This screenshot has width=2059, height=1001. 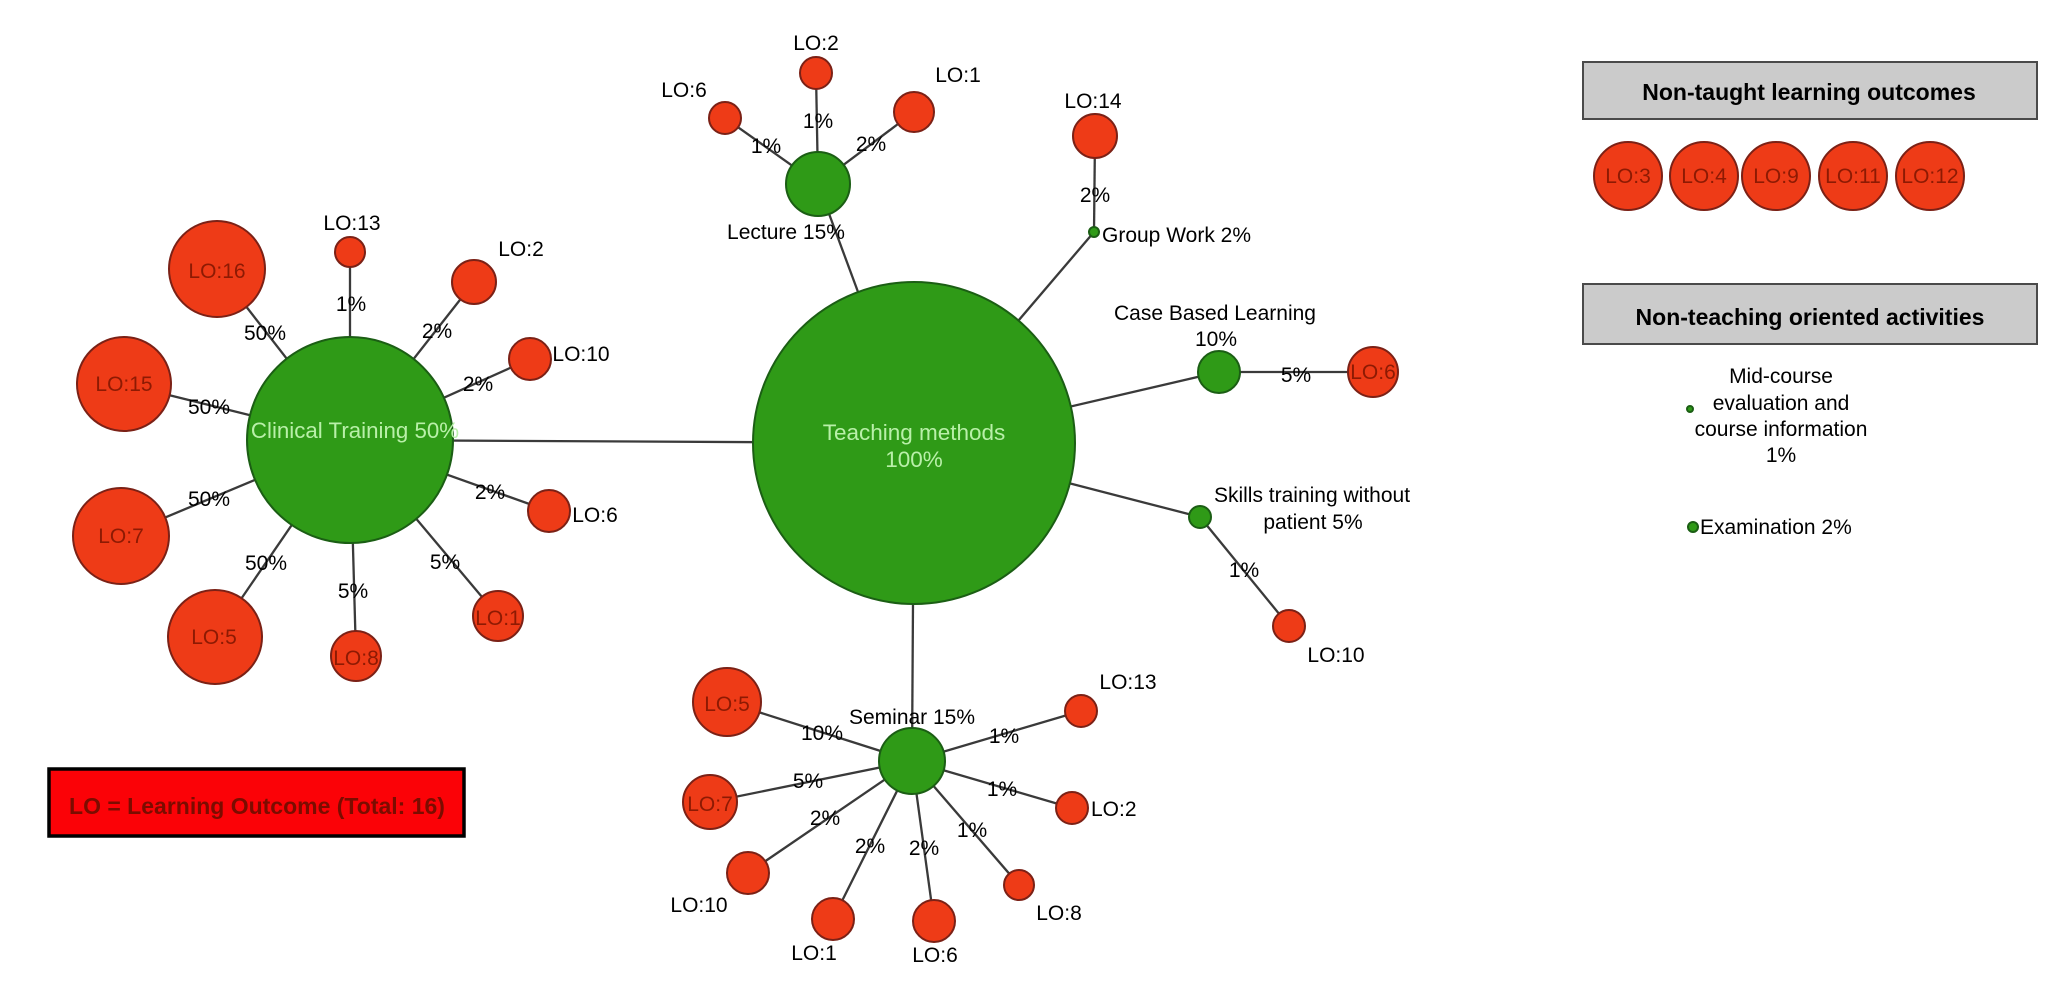 I want to click on svg-text: Seminar 15%, so click(x=912, y=717).